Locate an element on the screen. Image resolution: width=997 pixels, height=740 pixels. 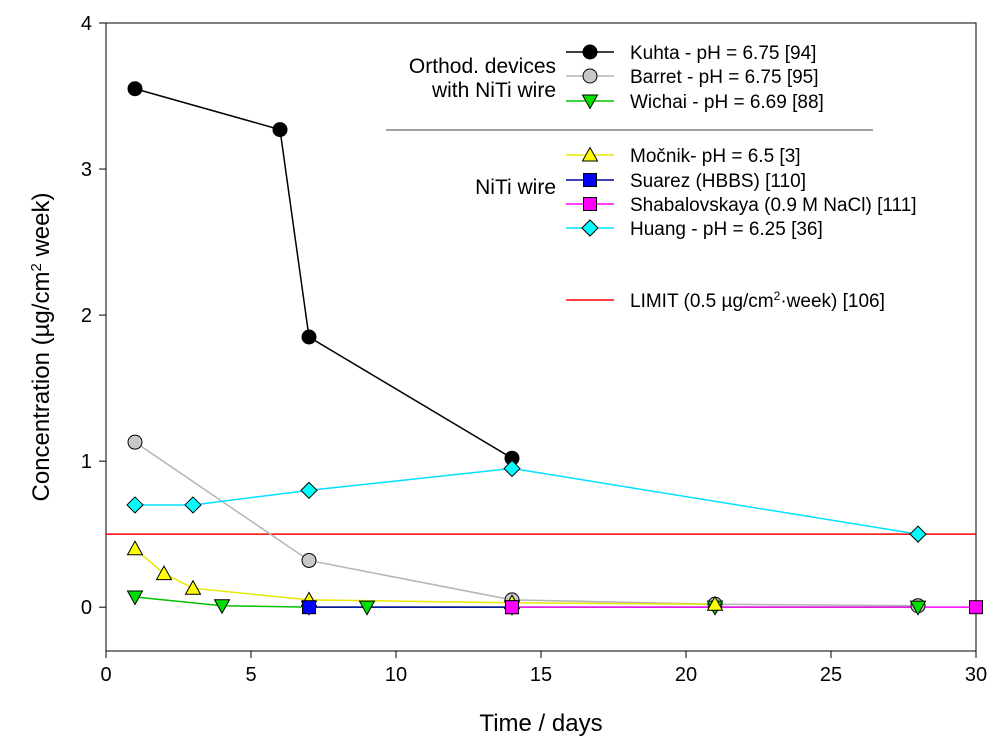
x-tick-label: 0 is located at coordinates (105, 675).